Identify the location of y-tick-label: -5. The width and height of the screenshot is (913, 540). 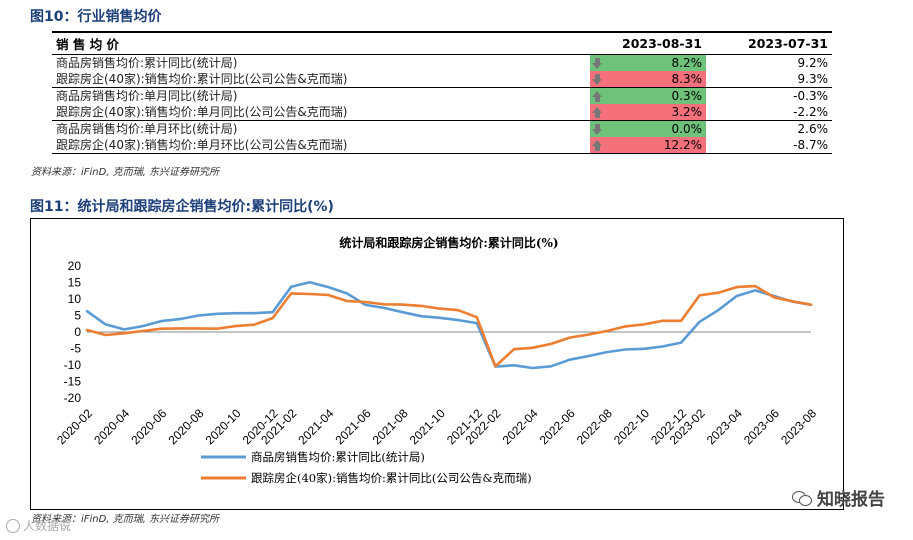
(75, 349).